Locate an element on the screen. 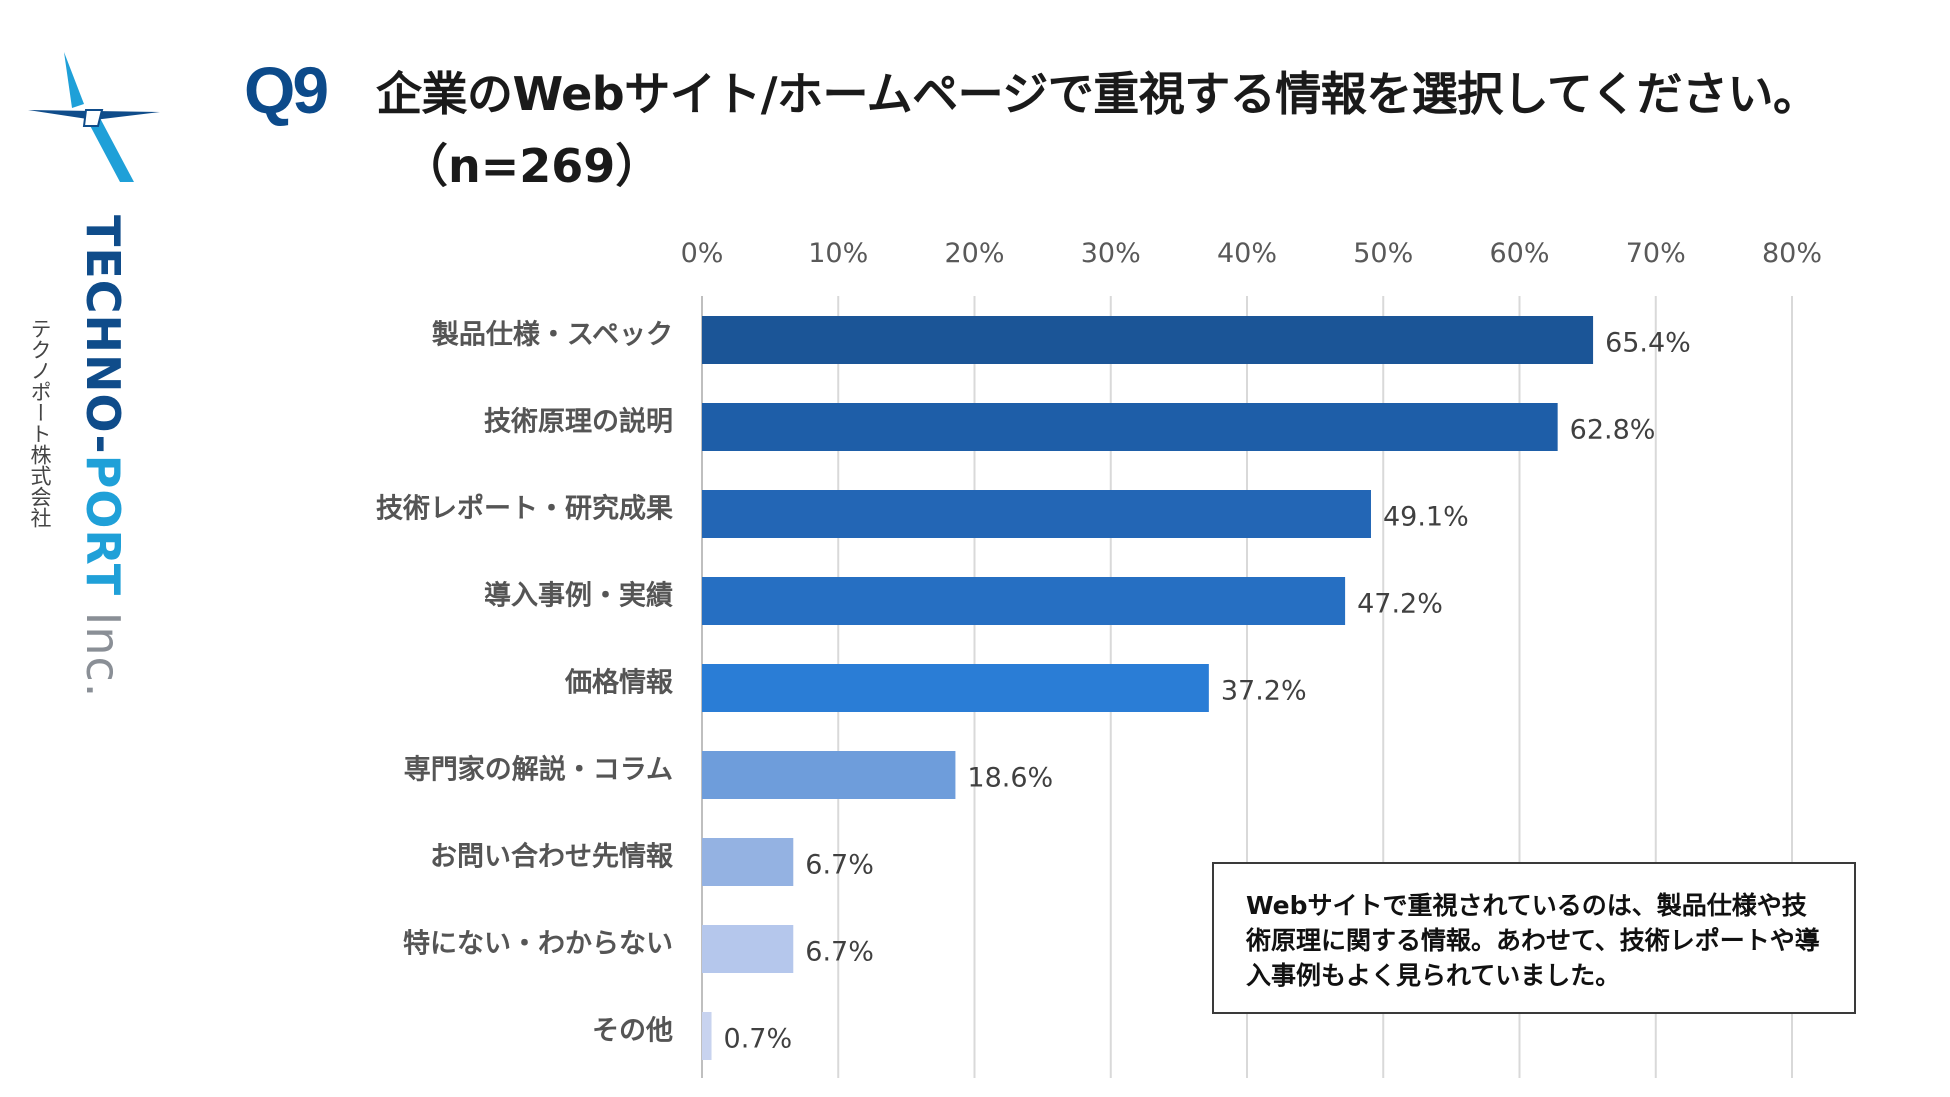 The image size is (1950, 1097). x-tick-label: 80% is located at coordinates (1792, 253).